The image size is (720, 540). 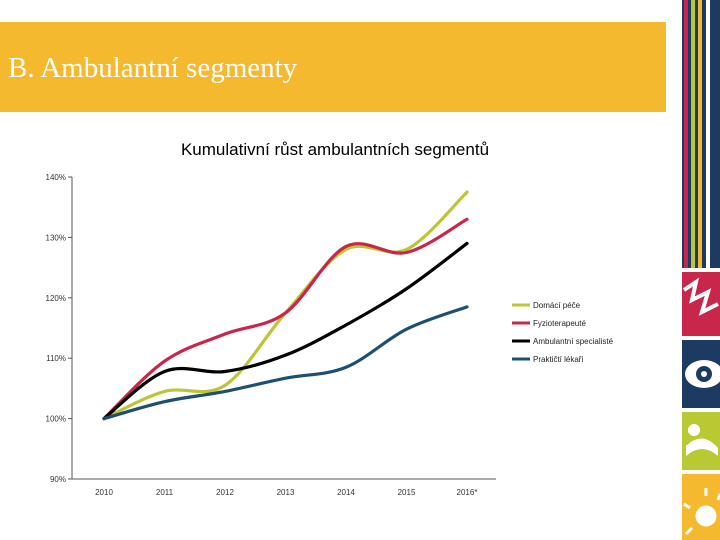 What do you see at coordinates (225, 492) in the screenshot?
I see `x-tick-label: 2012` at bounding box center [225, 492].